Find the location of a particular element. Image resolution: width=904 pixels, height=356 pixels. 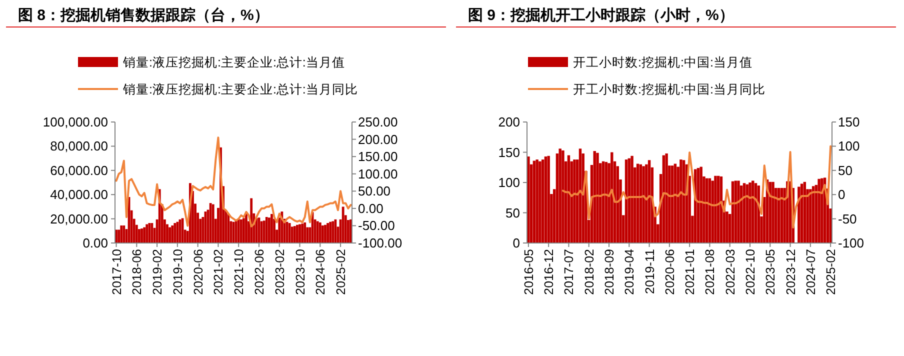

x-tick-label: 2021-01 is located at coordinates (690, 271).